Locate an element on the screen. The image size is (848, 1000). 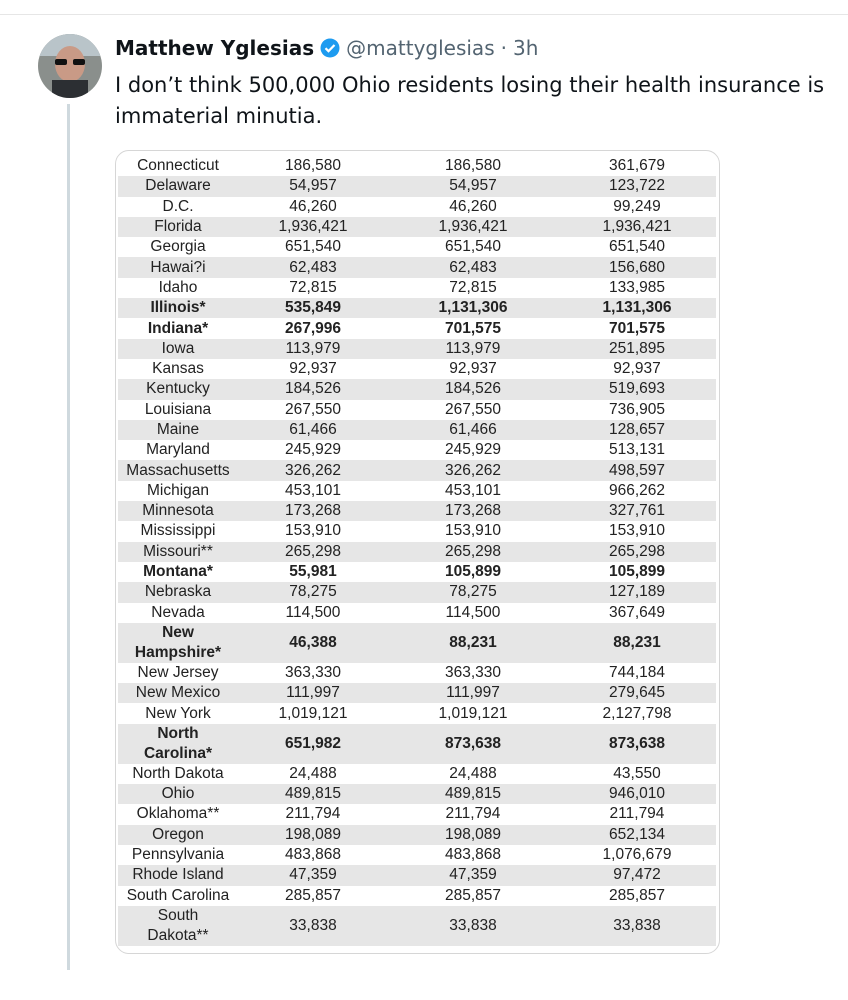
table-row: Maine 61,466 61,466 128,657 is located at coordinates (417, 430).